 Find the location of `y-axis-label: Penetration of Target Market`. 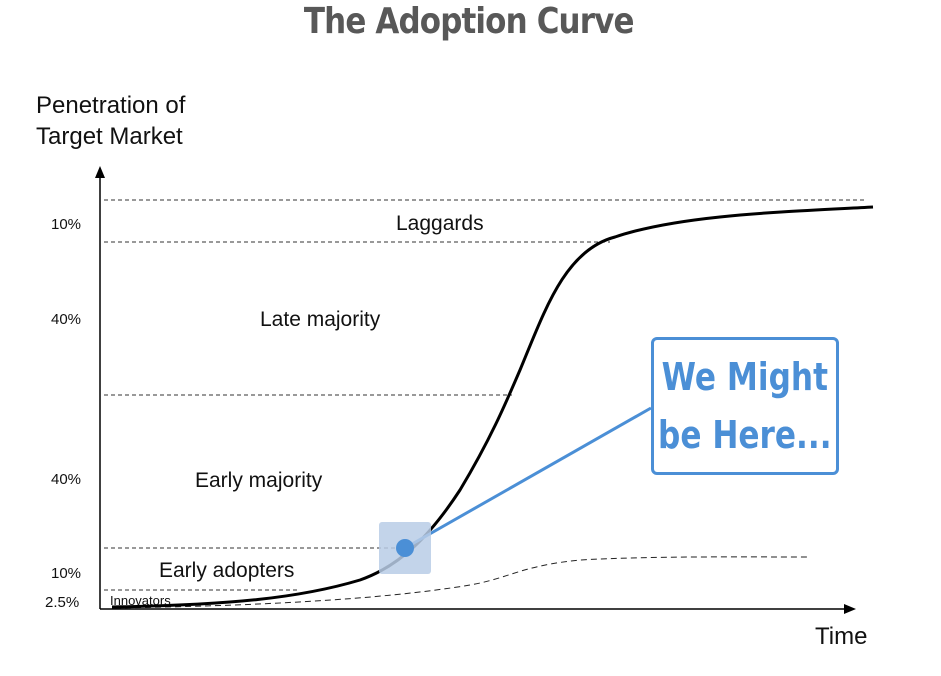

y-axis-label: Penetration of Target Market is located at coordinates (110, 121).